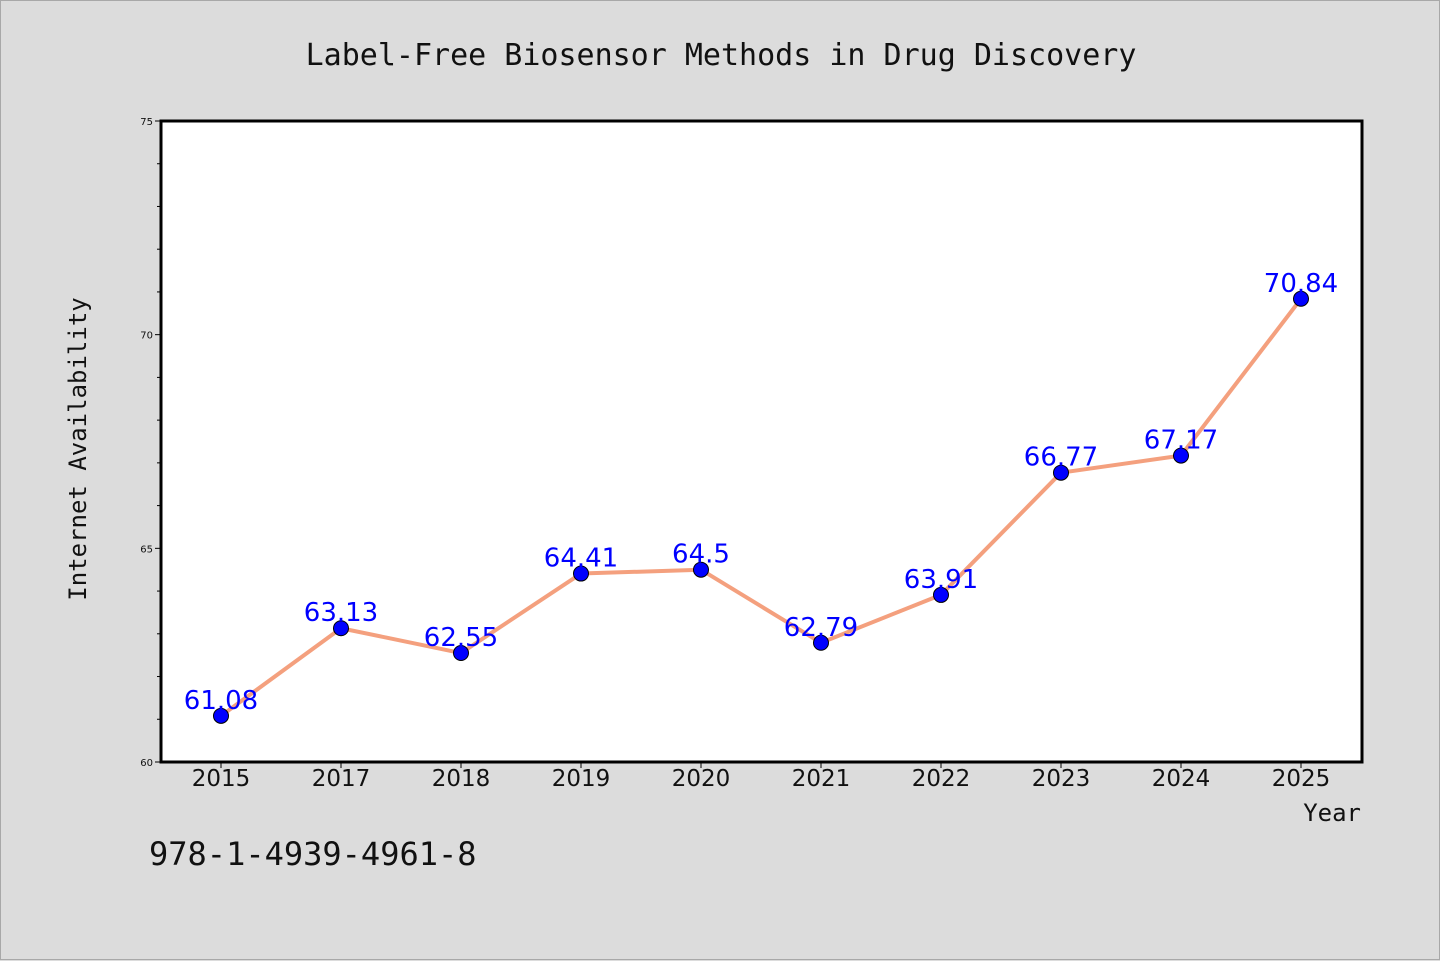  I want to click on x-tick-label: 2018, so click(461, 779).